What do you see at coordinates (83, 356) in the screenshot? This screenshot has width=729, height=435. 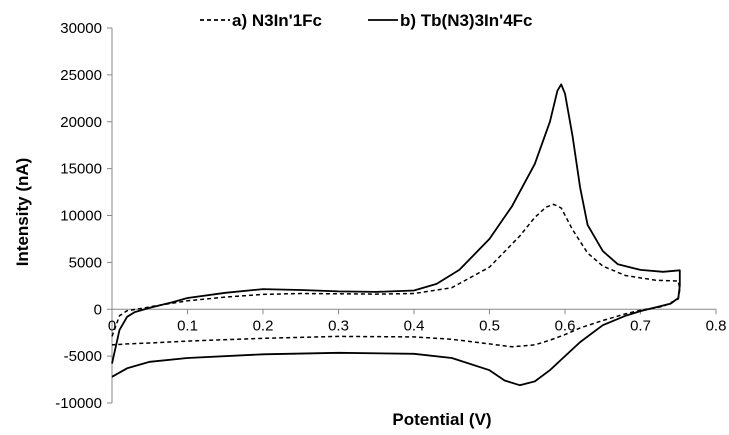 I see `y-tick-label: -5000` at bounding box center [83, 356].